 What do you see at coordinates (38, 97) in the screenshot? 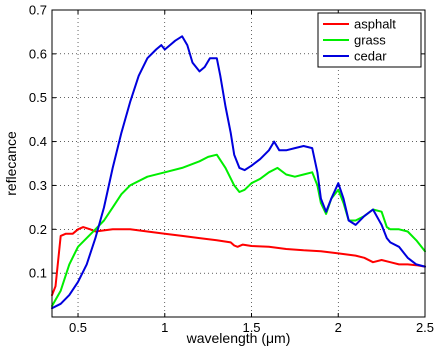
I see `y-tick-label: 0.5` at bounding box center [38, 97].